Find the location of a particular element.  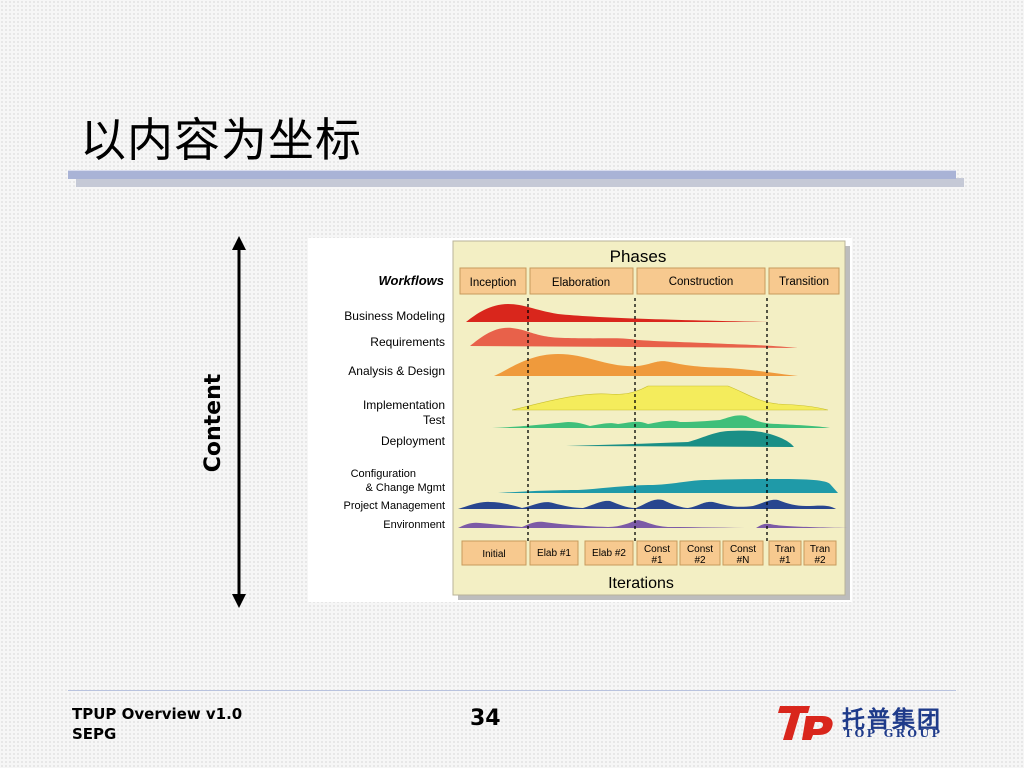

iteration-const-n-l1: Const is located at coordinates (743, 549).